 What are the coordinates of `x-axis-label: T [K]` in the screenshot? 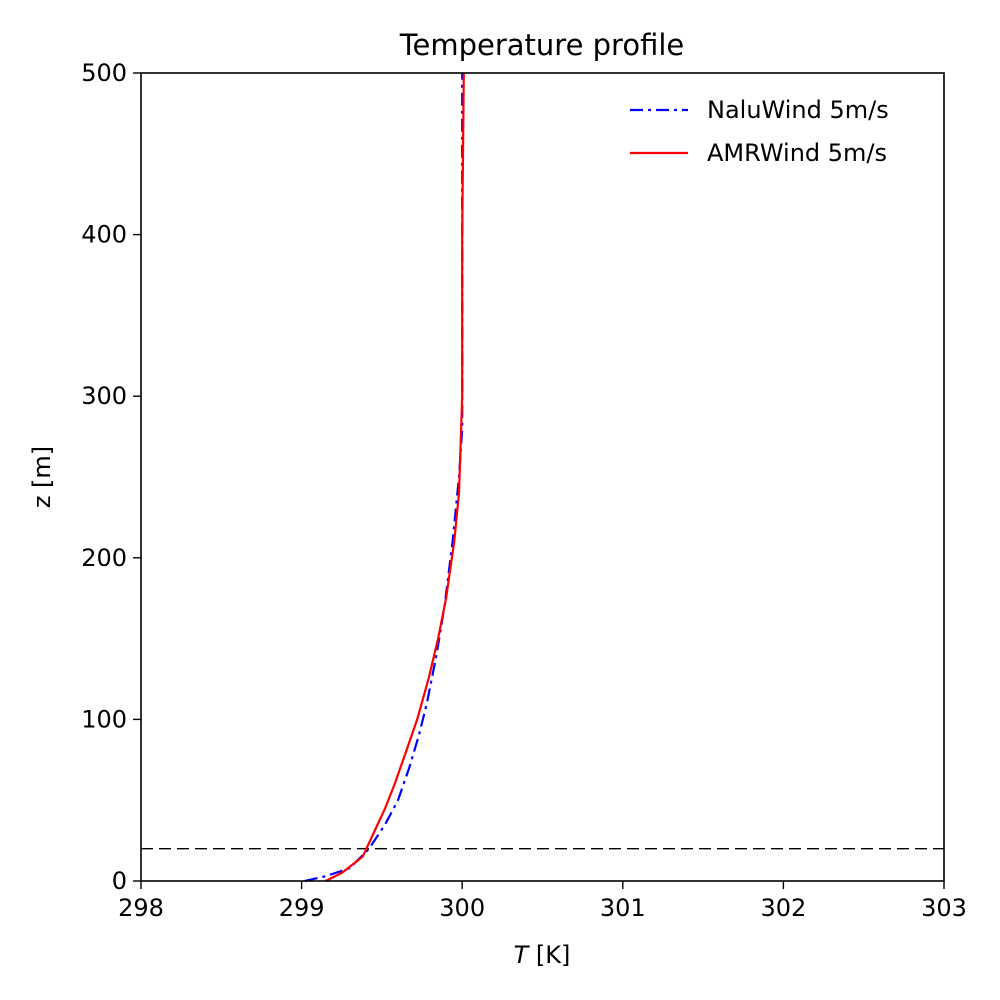 It's located at (542, 955).